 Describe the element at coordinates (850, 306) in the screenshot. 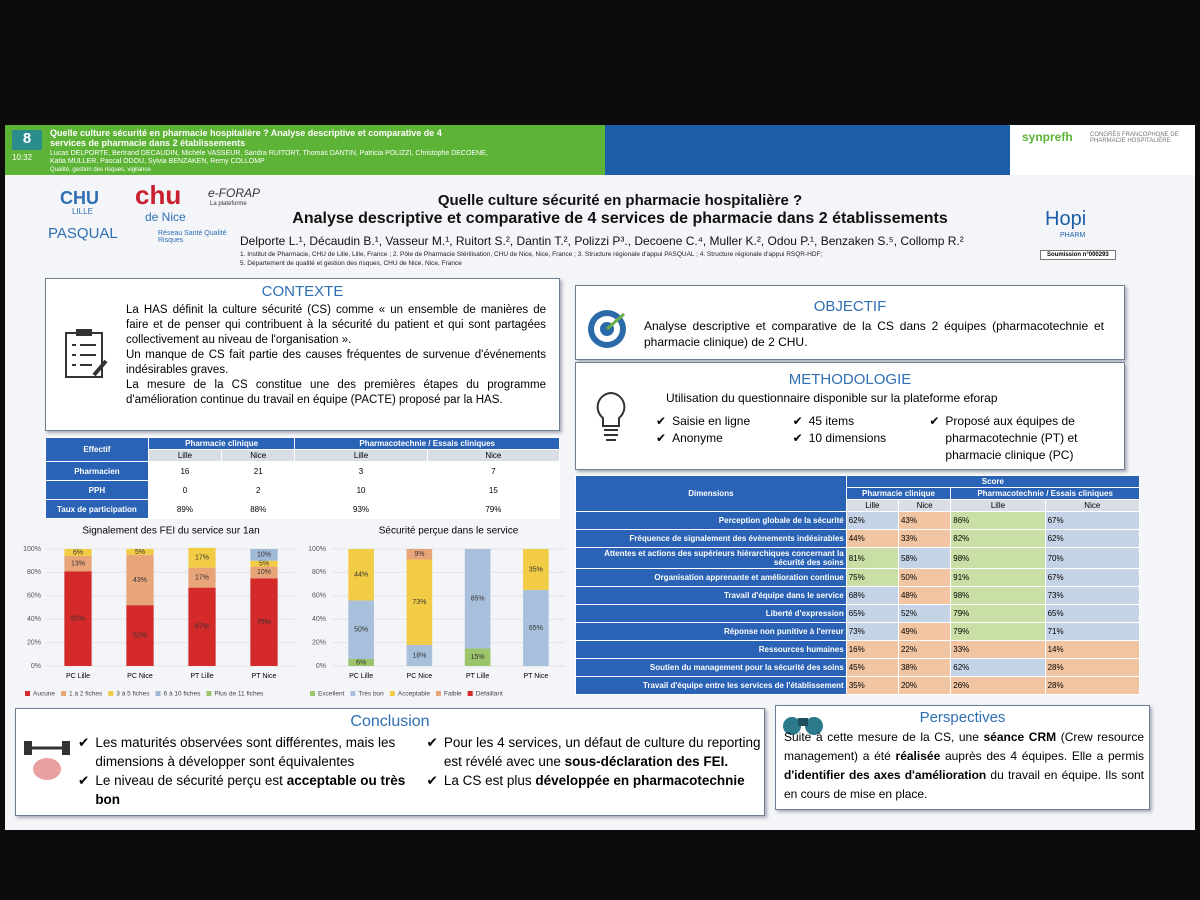

I see `objectif-heading: OBJECTIF` at that location.